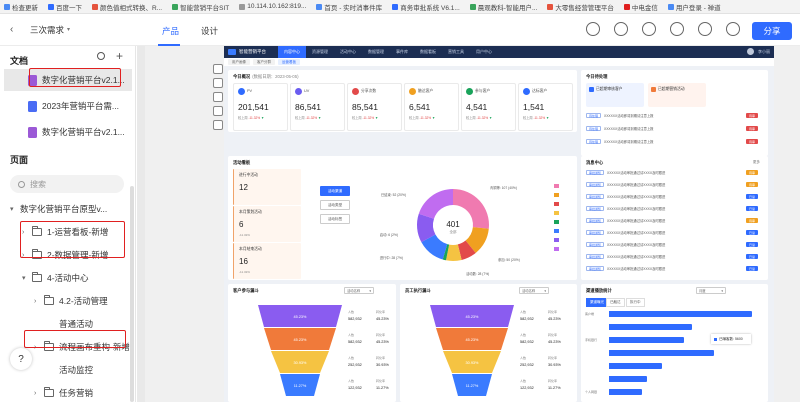 The height and width of the screenshot is (402, 800). Describe the element at coordinates (65, 232) in the screenshot. I see `tree-item: › 1-运营看板-新增` at that location.